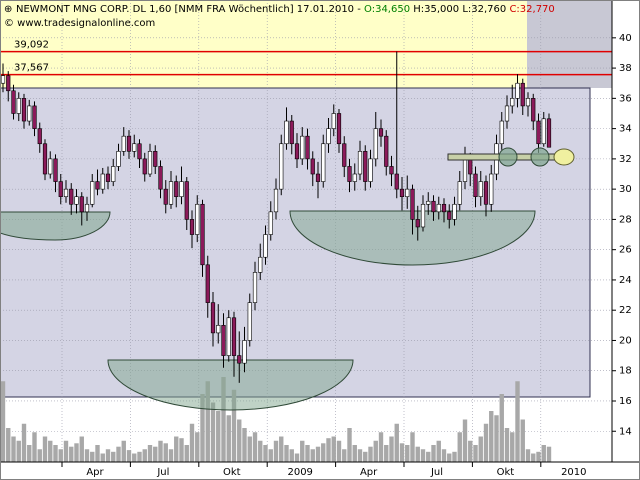 This screenshot has height=480, width=640. I want to click on x-tick-label: Apr, so click(369, 472).